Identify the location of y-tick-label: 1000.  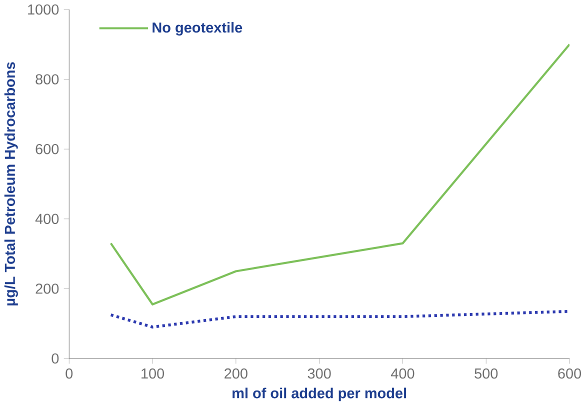
(43, 9).